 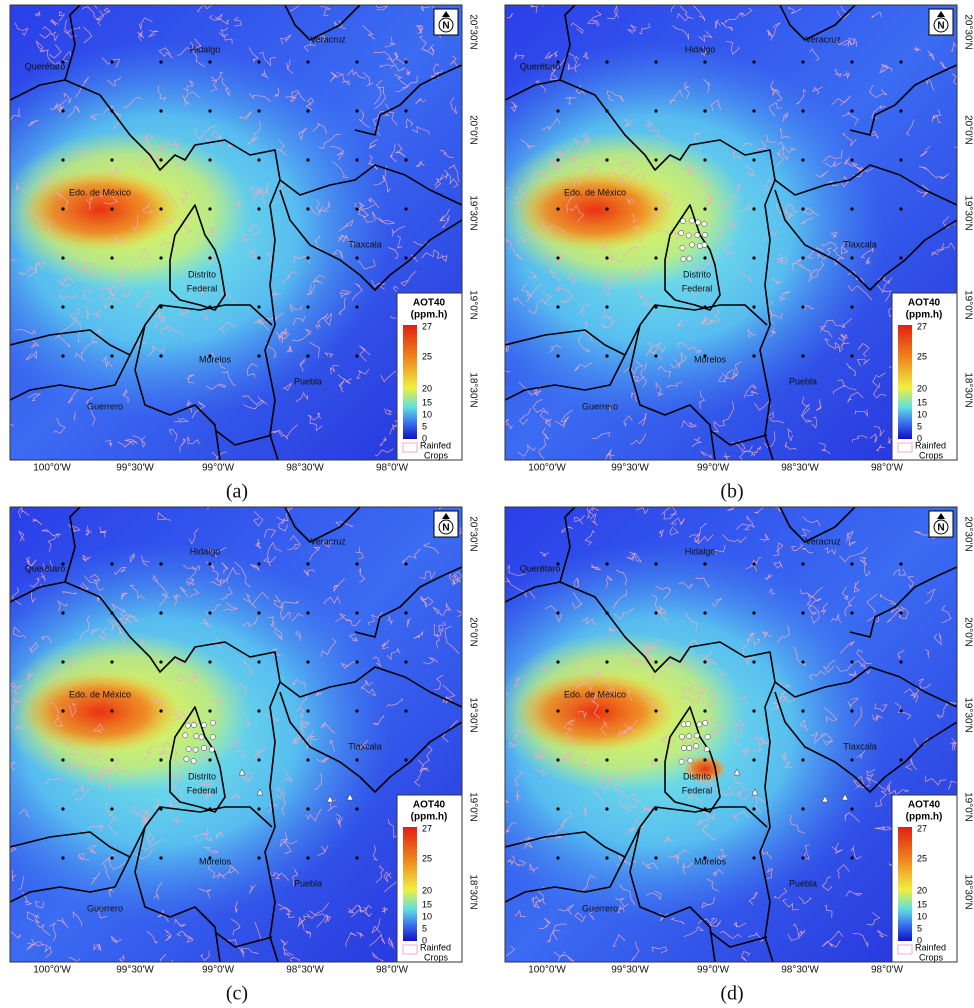 I want to click on crop-legend-label: Crops, so click(x=931, y=455).